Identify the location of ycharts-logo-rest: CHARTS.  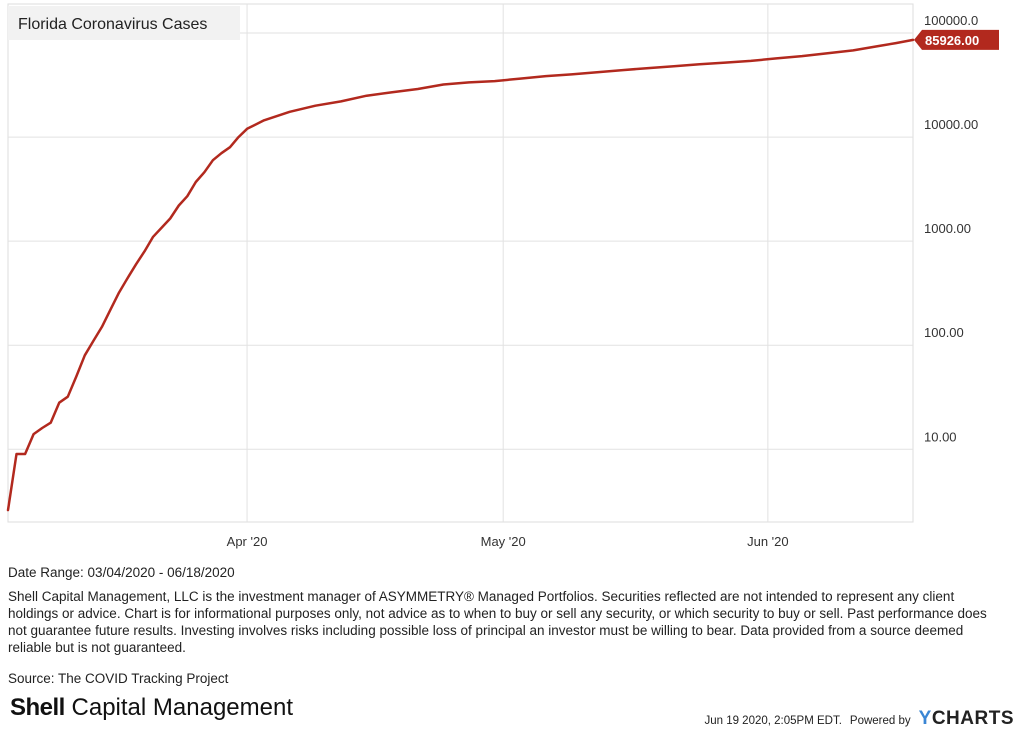
(972, 718).